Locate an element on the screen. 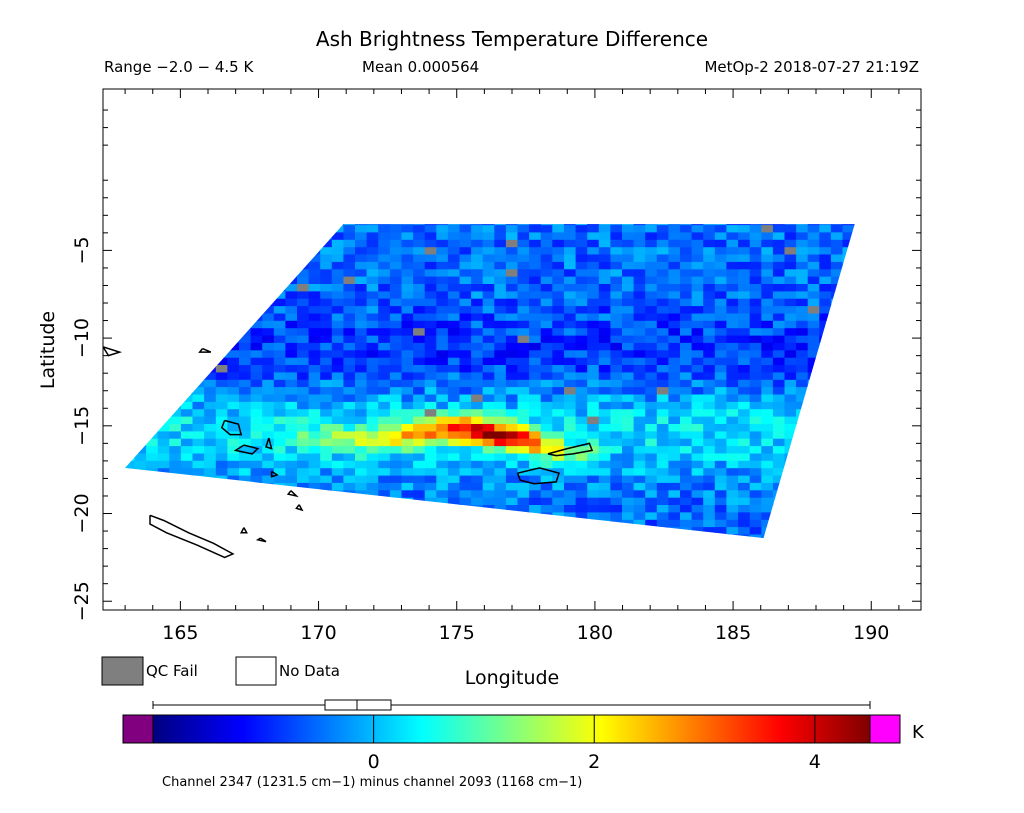  coastline-vanuatu-small is located at coordinates (269, 443).